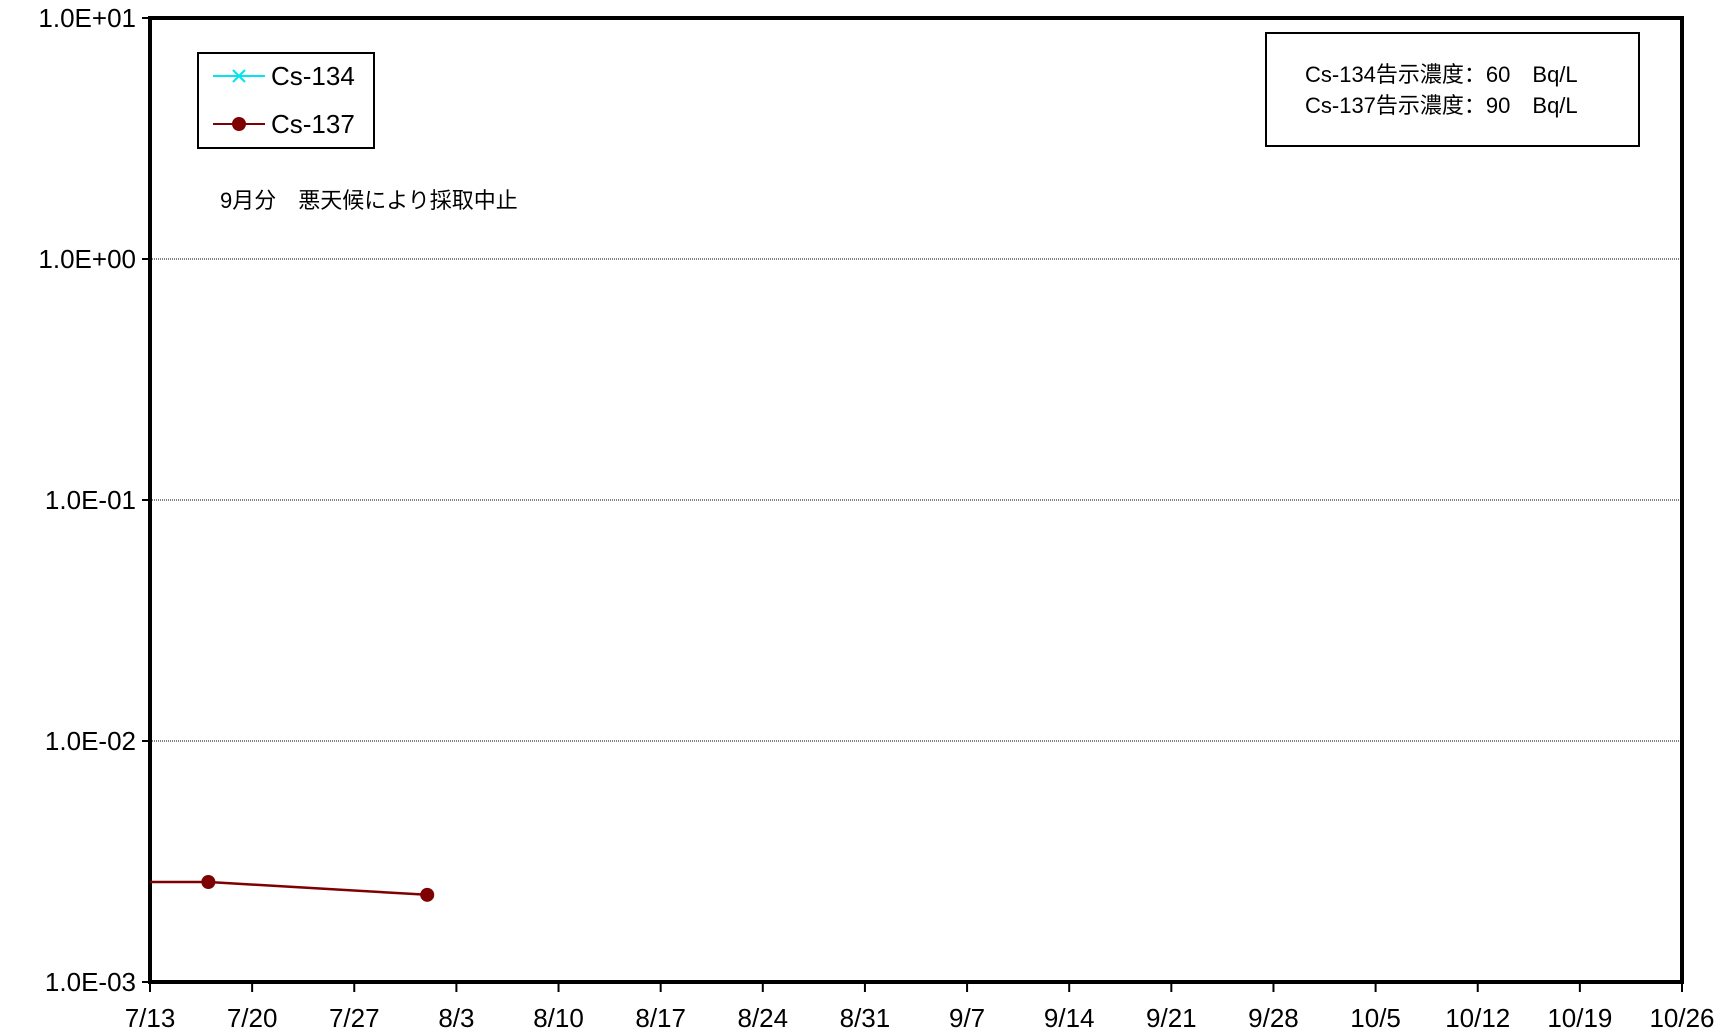 Image resolution: width=1722 pixels, height=1035 pixels. Describe the element at coordinates (1477, 1018) in the screenshot. I see `x-tick-label: 10/12` at that location.